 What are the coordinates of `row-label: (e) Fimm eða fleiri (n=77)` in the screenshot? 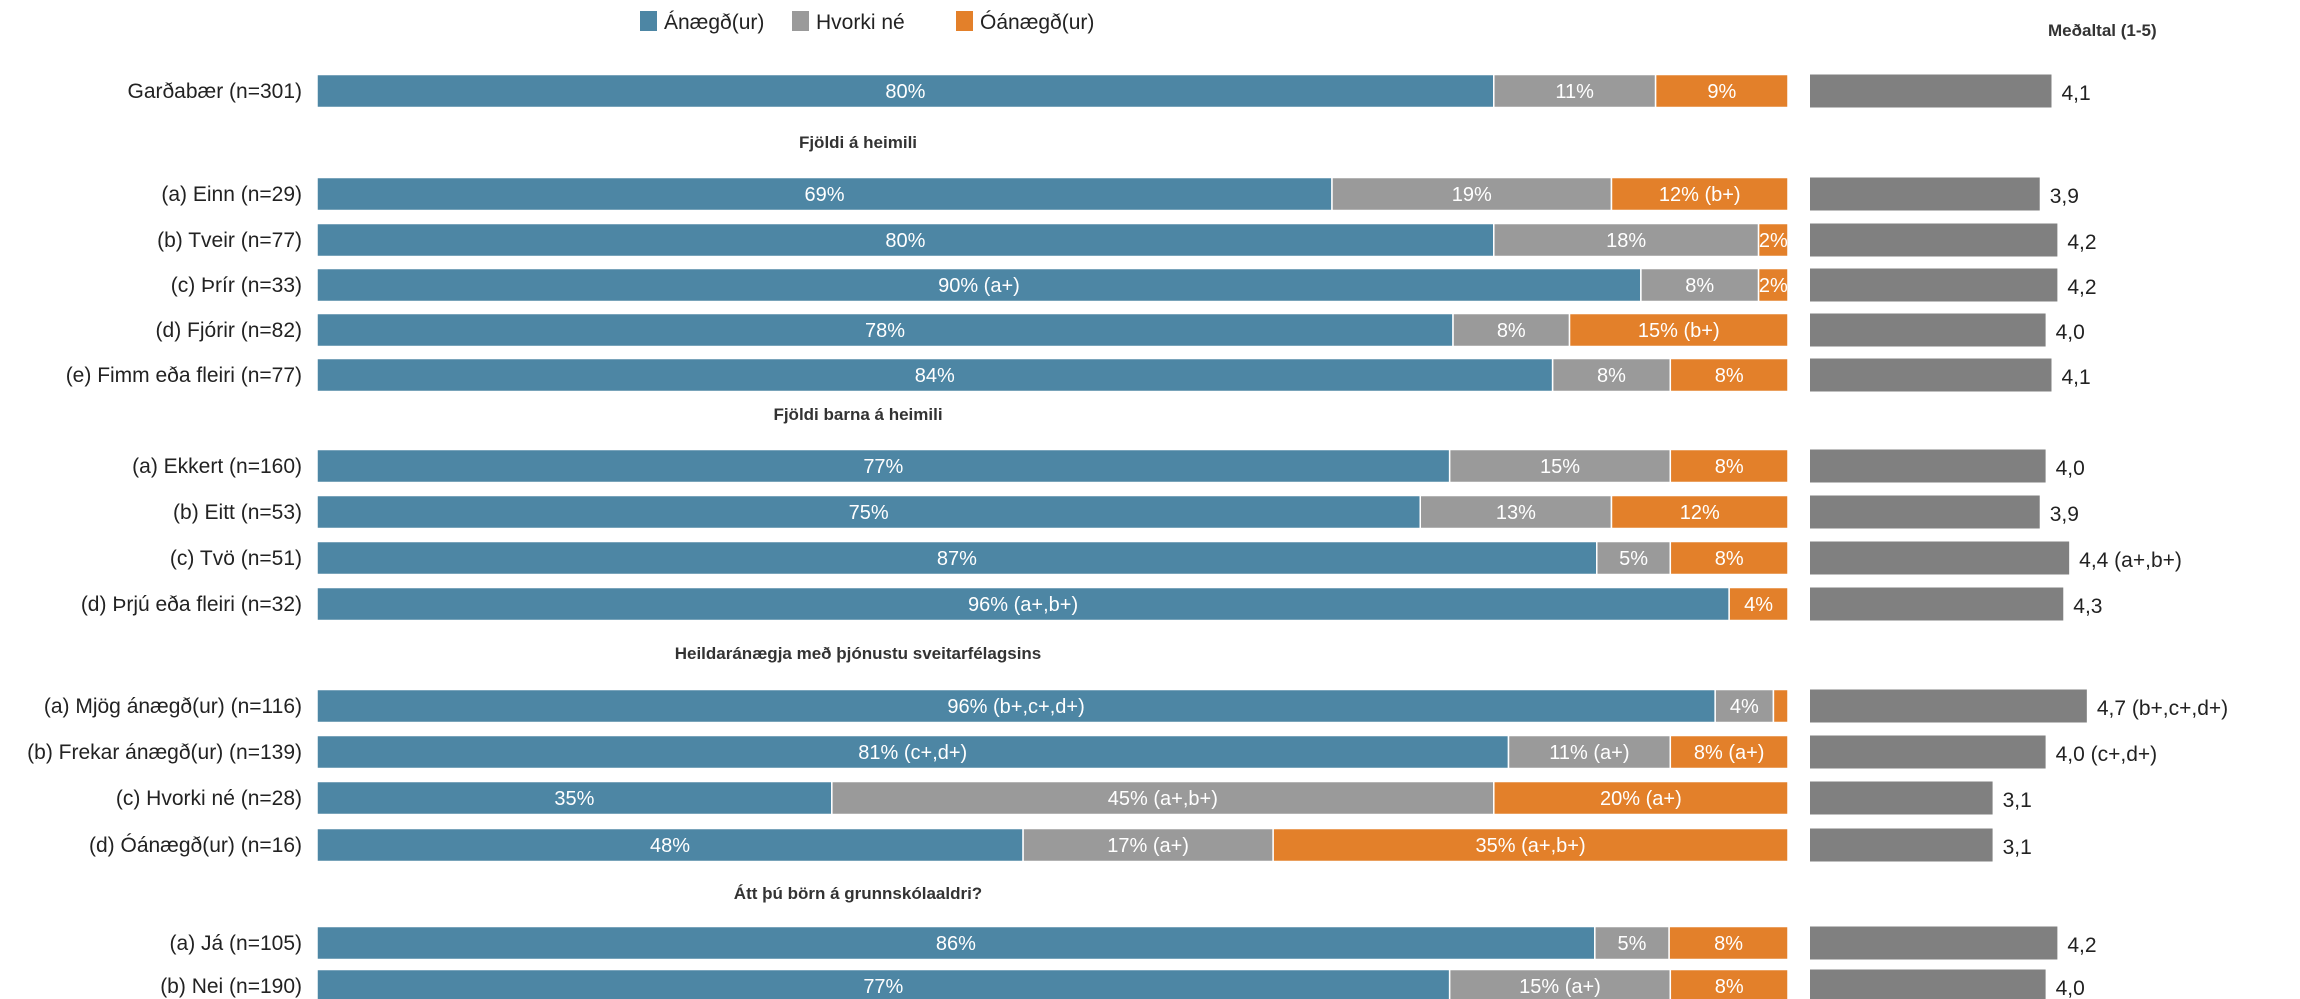 It's located at (184, 375).